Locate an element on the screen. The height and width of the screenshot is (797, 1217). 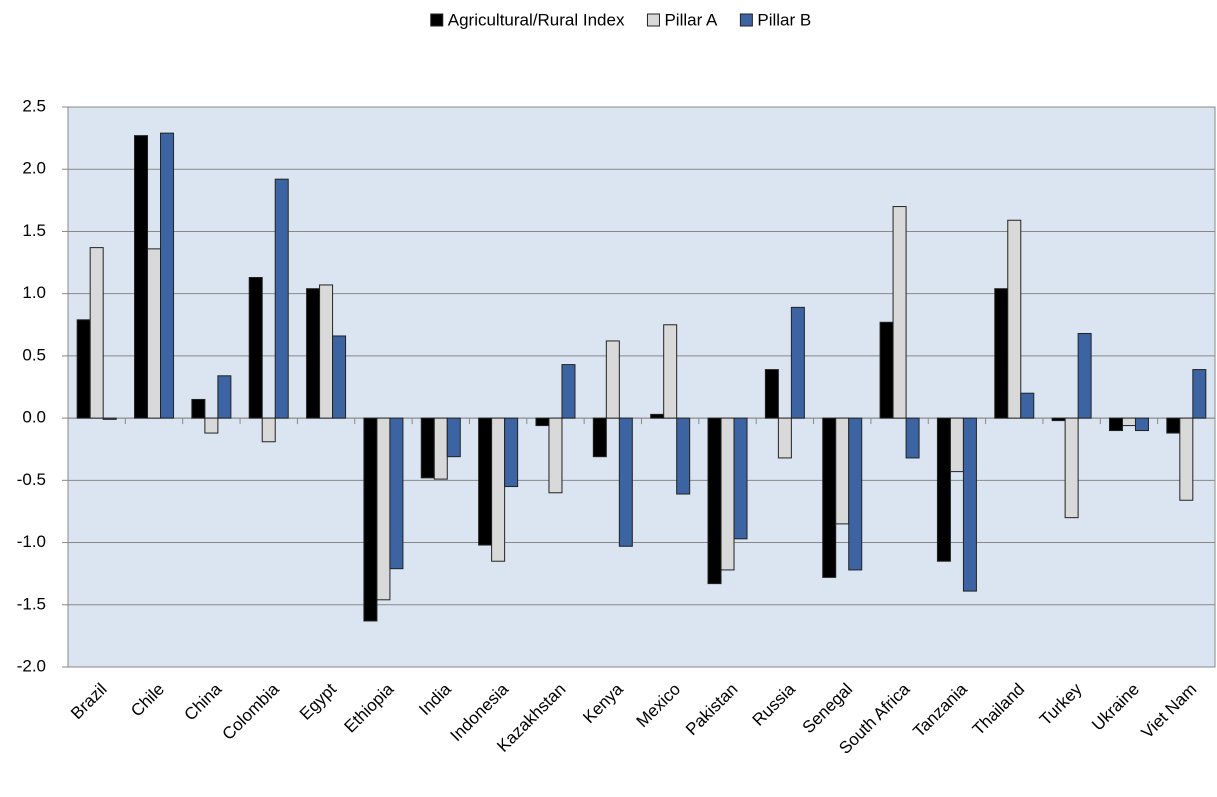
x-tick-label: Thailand is located at coordinates (999, 710).